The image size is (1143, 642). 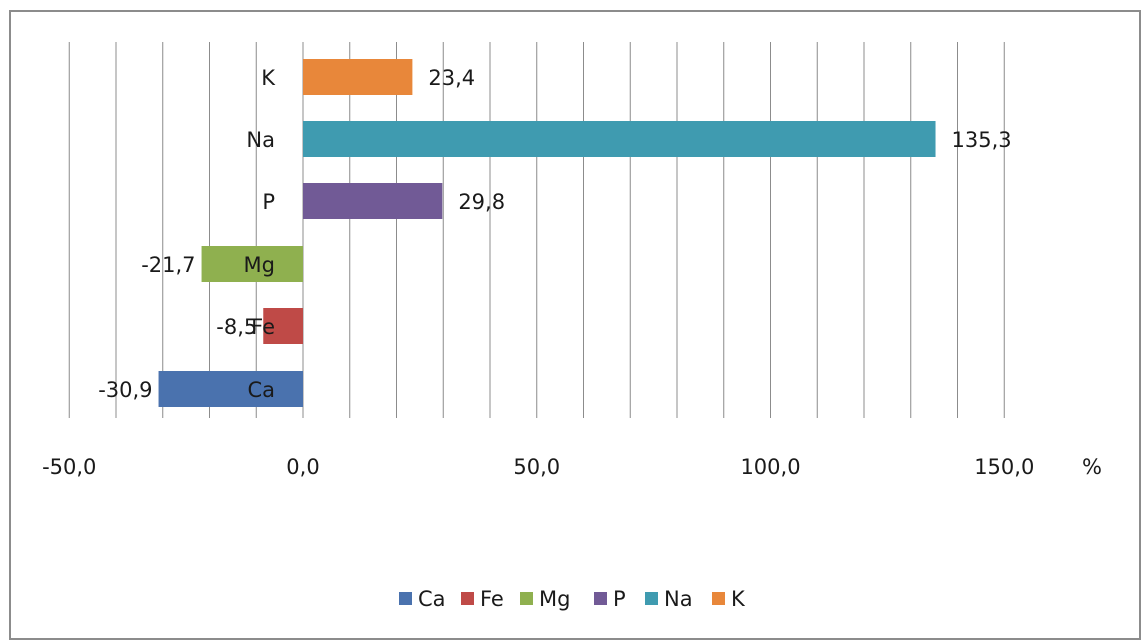 I want to click on value-label-mg: -21,7, so click(x=168, y=265).